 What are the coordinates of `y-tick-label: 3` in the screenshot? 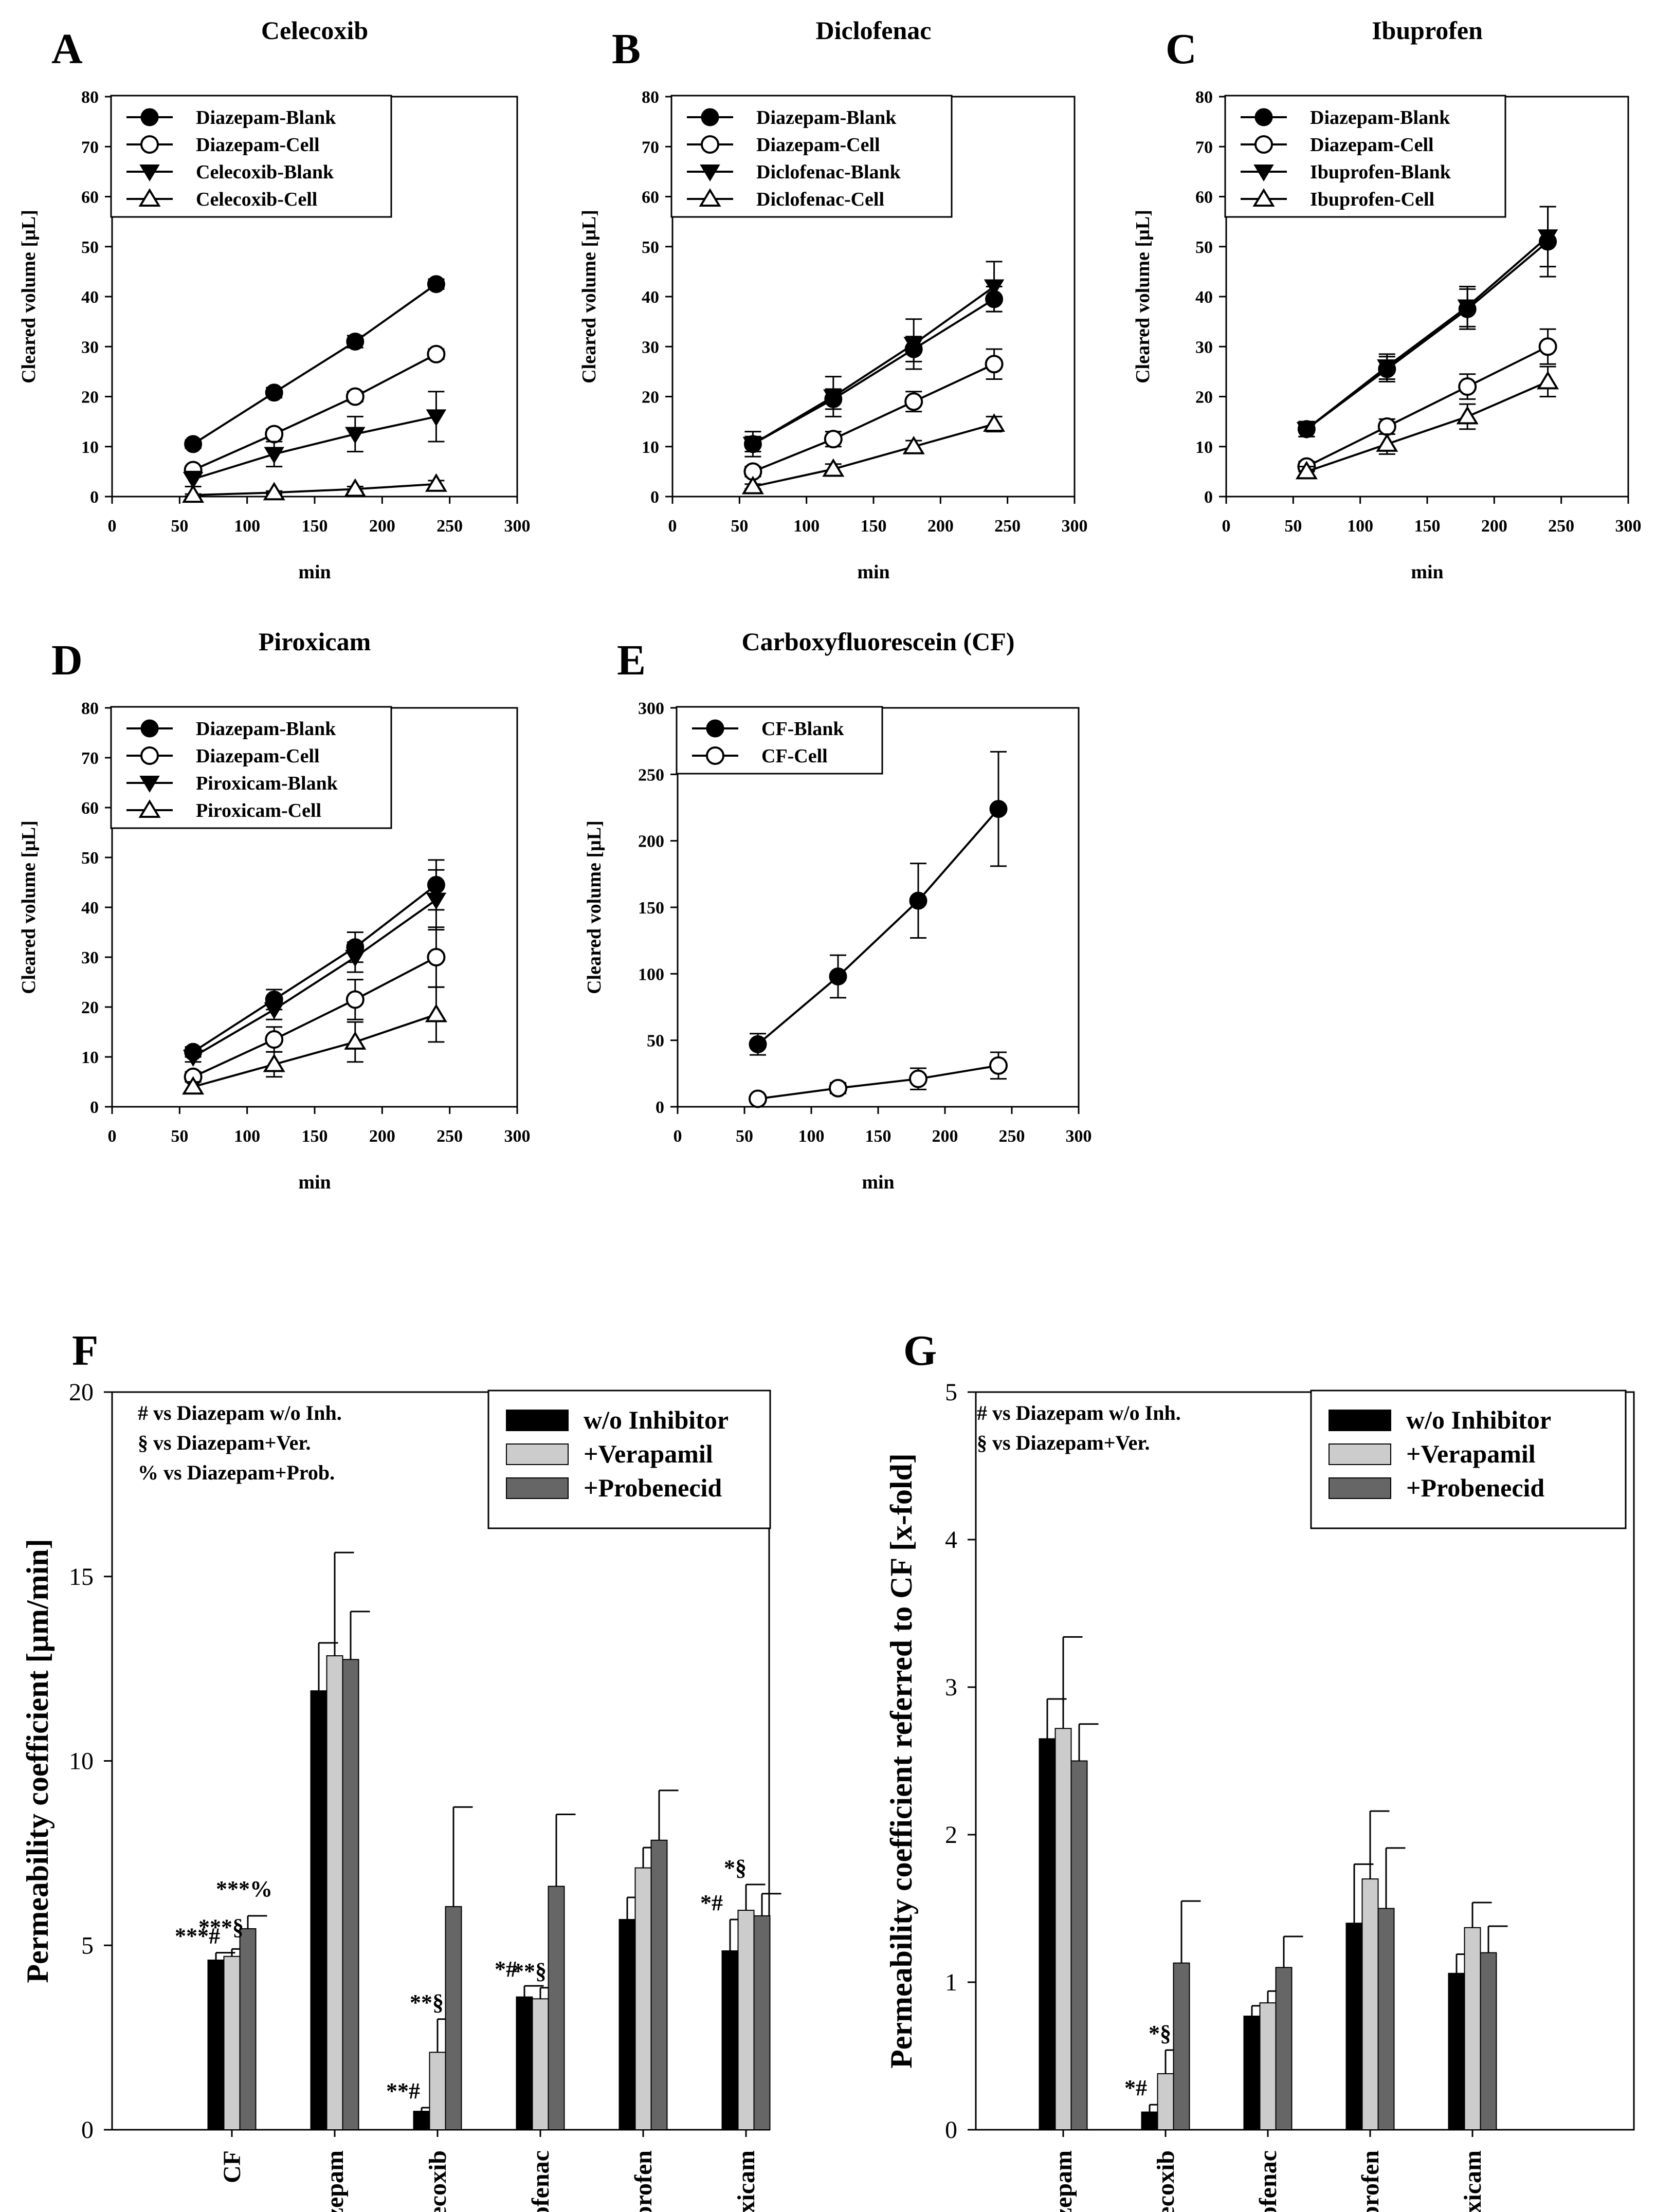 It's located at (951, 1687).